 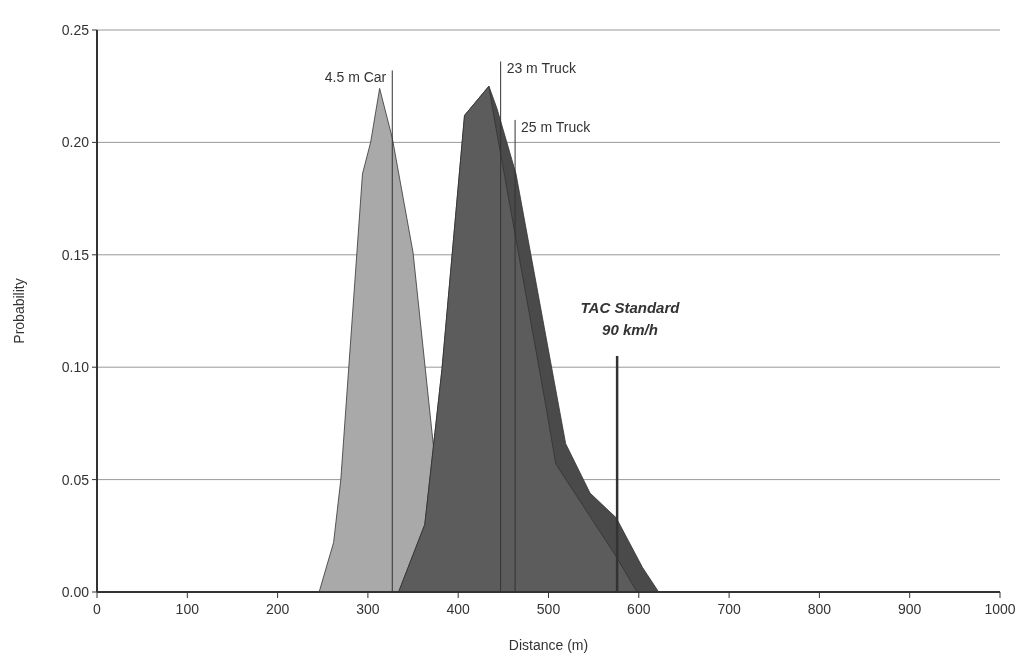 I want to click on x-tick-label: 400, so click(x=458, y=609).